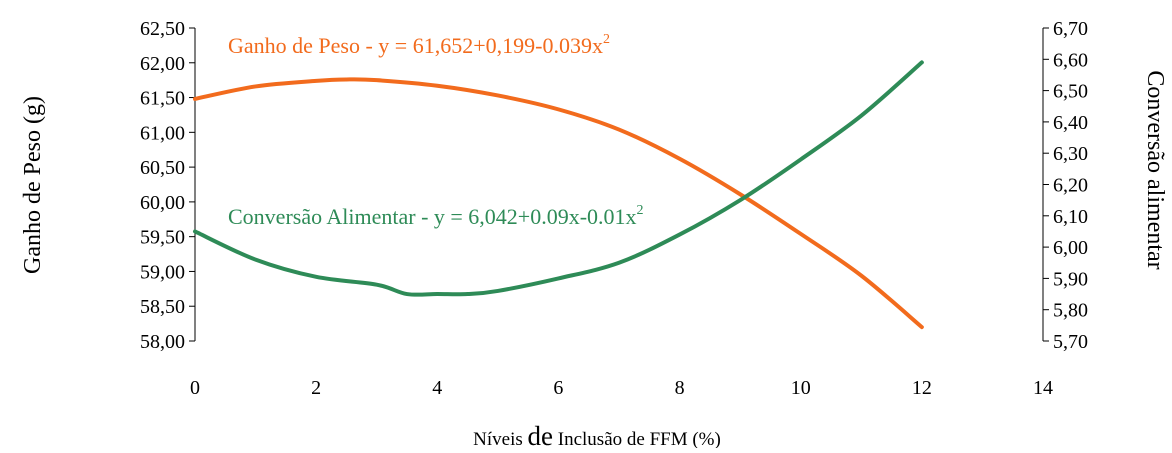  Describe the element at coordinates (162, 29) in the screenshot. I see `left-y-tick-label: 62,50` at that location.